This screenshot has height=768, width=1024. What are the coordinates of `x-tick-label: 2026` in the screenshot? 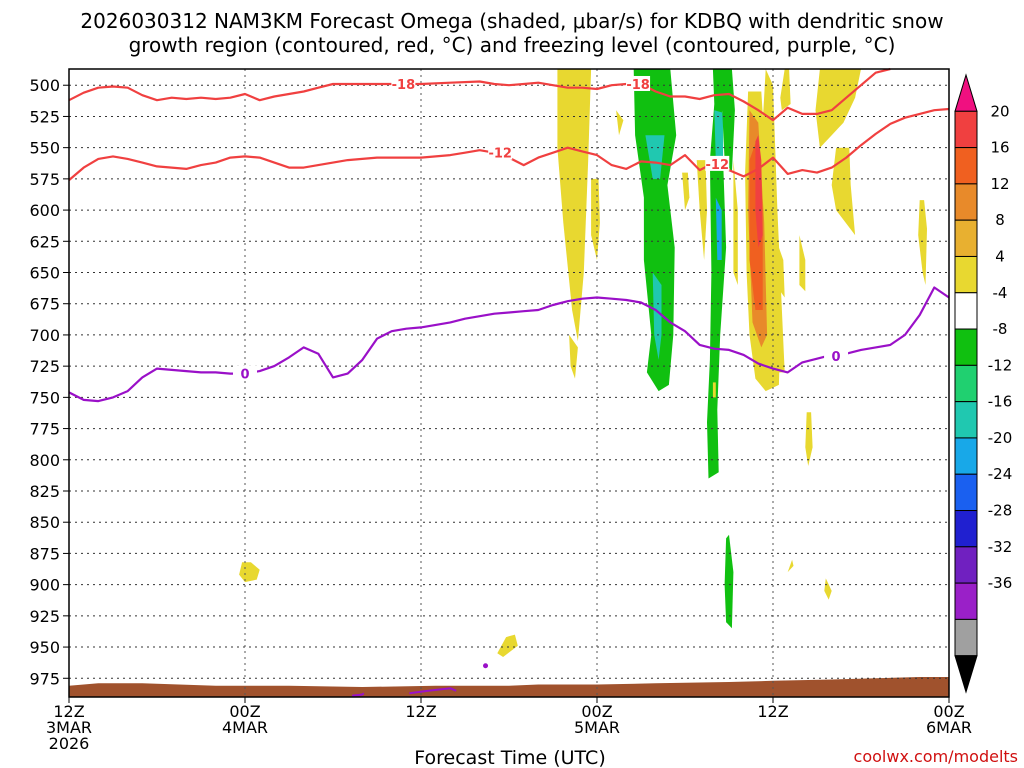 It's located at (69, 743).